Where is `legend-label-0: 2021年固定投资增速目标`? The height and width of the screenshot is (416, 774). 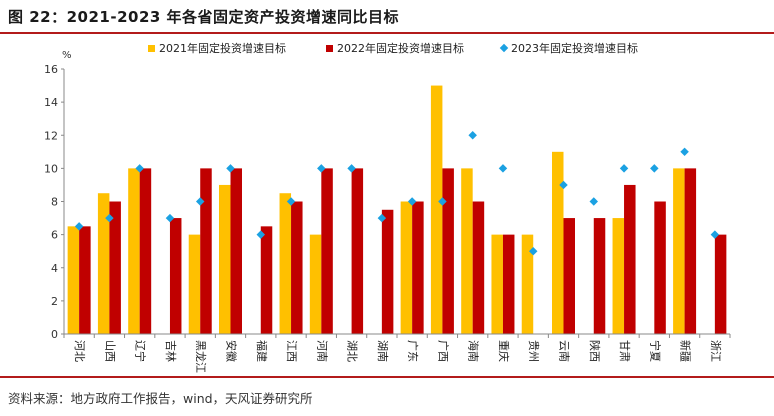 legend-label-0: 2021年固定投资增速目标 is located at coordinates (222, 48).